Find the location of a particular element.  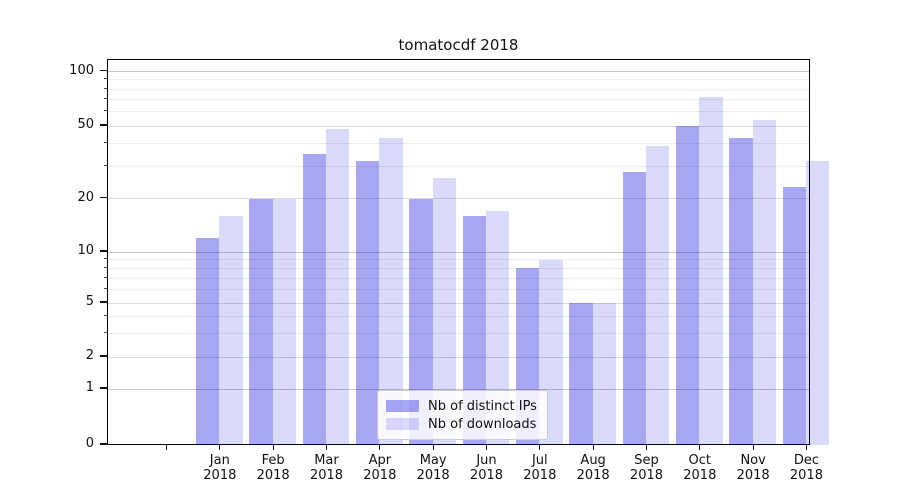

legend-entry: Nb of distinct IPs is located at coordinates (461, 406).